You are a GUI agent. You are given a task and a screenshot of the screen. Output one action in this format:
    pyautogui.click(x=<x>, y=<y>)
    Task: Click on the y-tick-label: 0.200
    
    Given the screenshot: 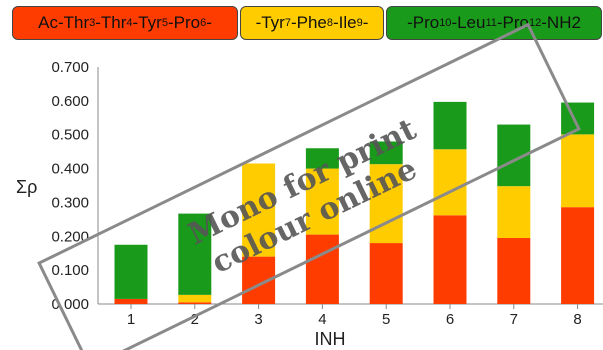 What is the action you would take?
    pyautogui.click(x=70, y=236)
    